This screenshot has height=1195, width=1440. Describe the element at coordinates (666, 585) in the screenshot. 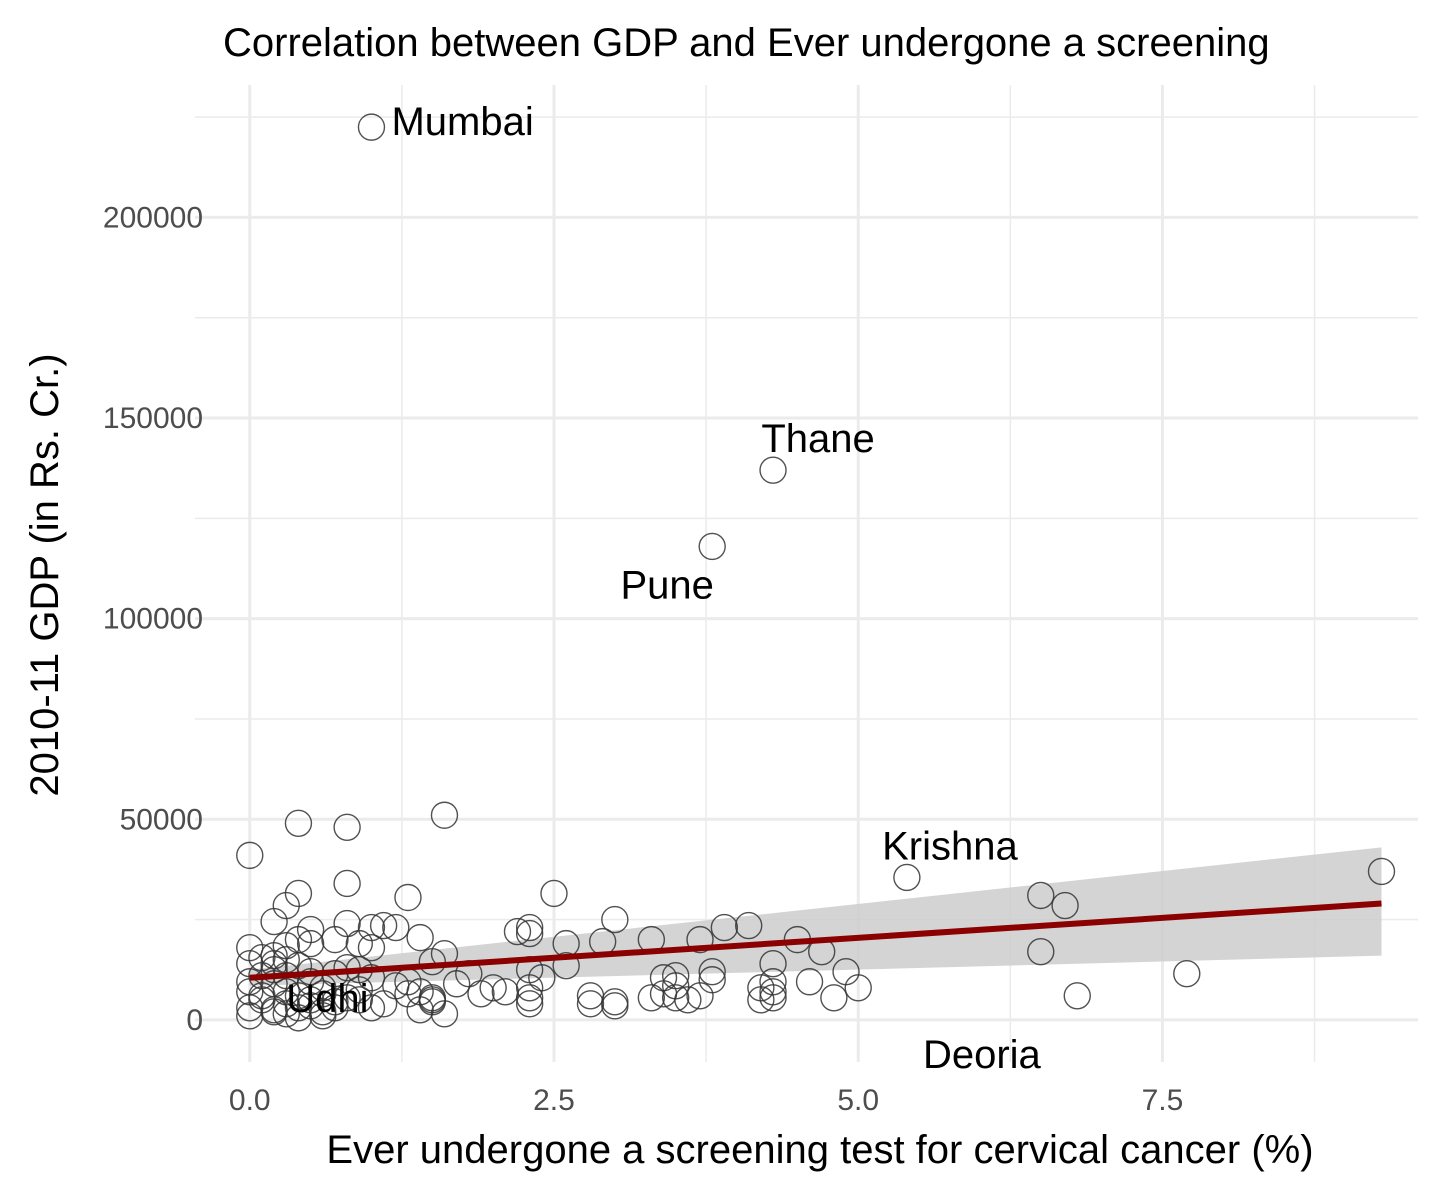

I see `point-label: Pune` at that location.